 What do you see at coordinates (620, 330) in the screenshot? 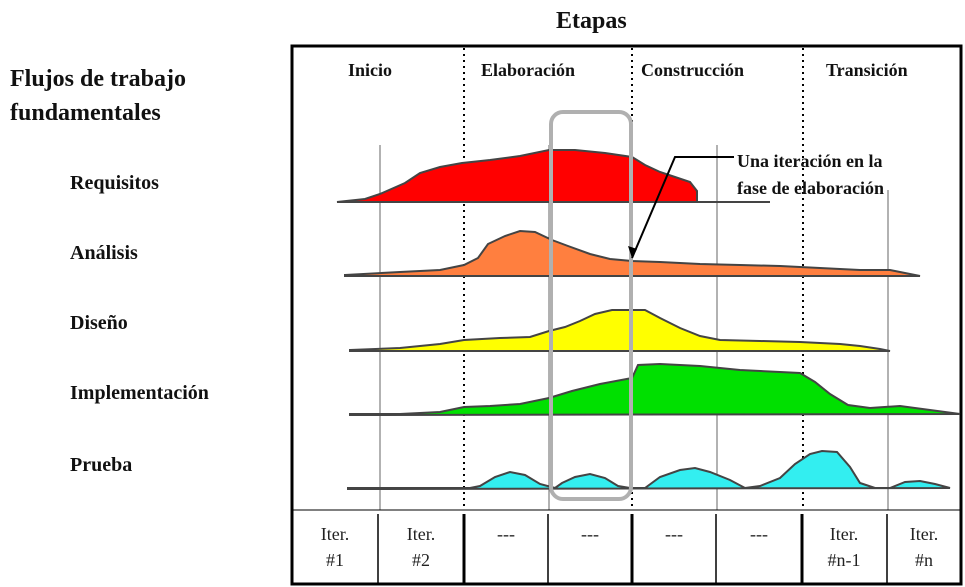
I see `diseno-curve` at bounding box center [620, 330].